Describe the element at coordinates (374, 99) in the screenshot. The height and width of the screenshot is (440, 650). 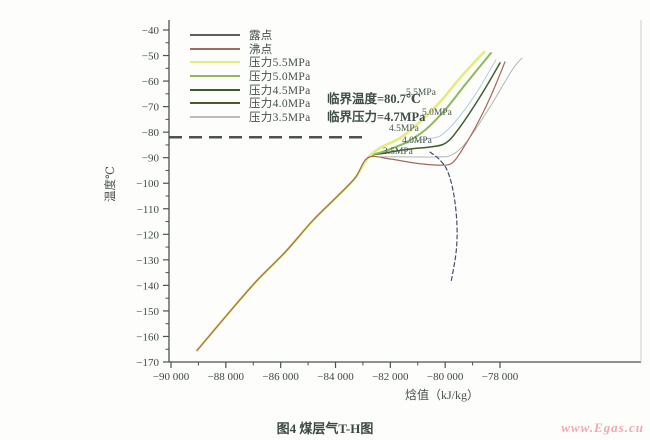
I see `critical-temperature-text: 临界温度=80.7℃` at that location.